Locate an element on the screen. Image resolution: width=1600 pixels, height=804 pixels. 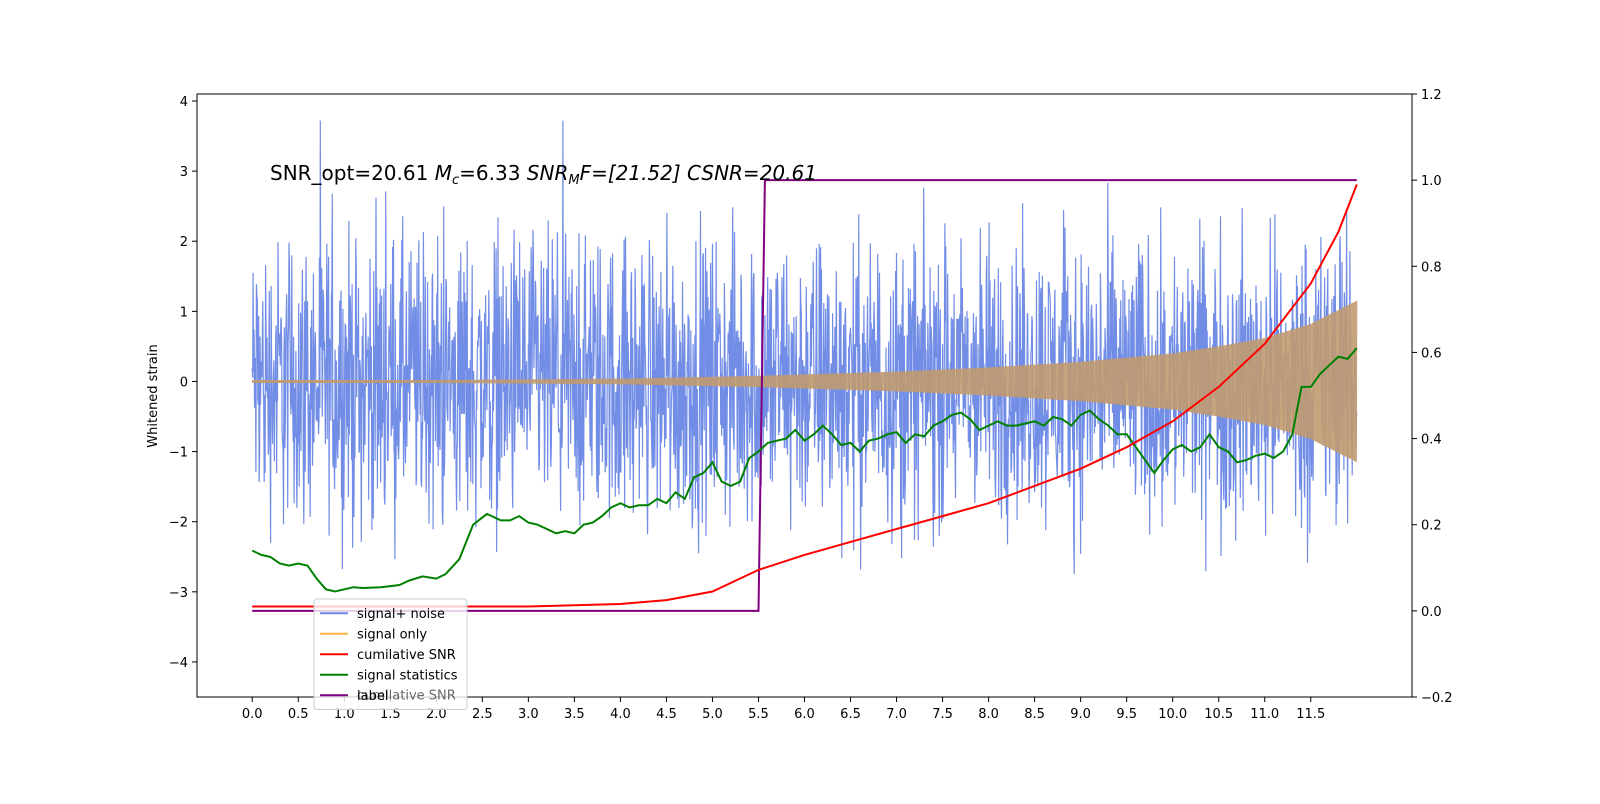
legend-label: signal only is located at coordinates (392, 634).